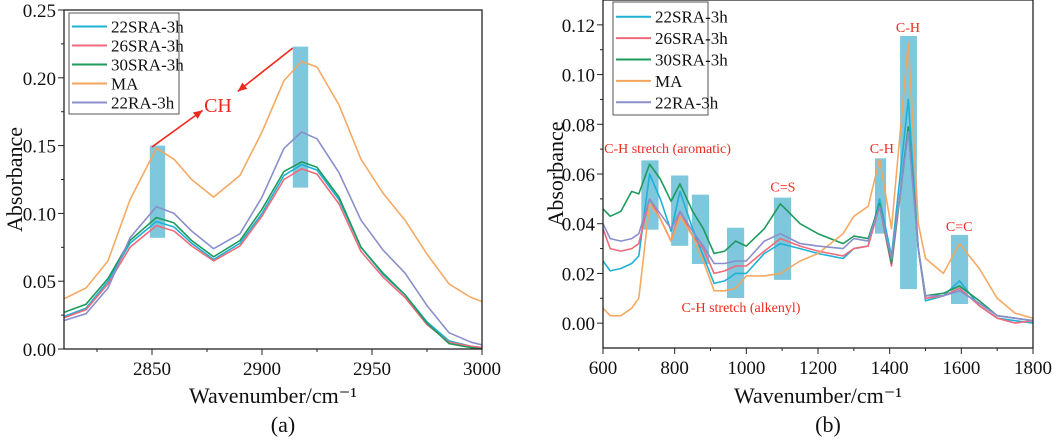 This screenshot has height=442, width=1052. What do you see at coordinates (1033, 368) in the screenshot?
I see `x-tick-label: 1800` at bounding box center [1033, 368].